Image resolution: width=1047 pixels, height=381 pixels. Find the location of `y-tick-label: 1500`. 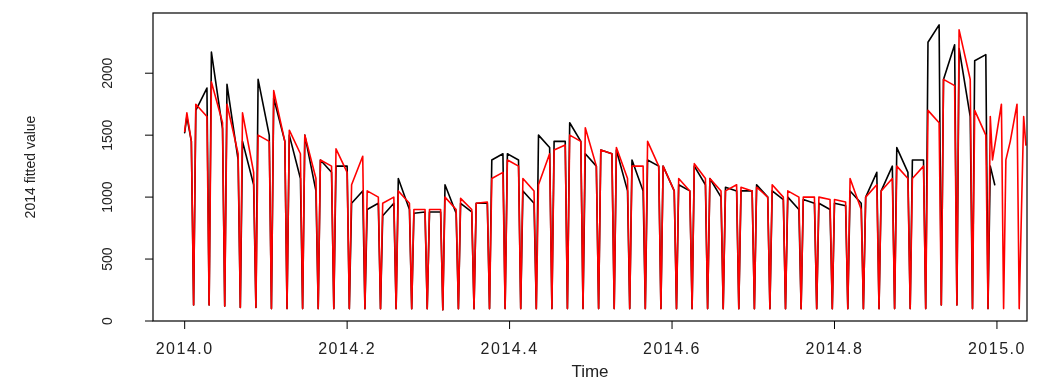

y-tick-label: 1500 is located at coordinates (107, 135).